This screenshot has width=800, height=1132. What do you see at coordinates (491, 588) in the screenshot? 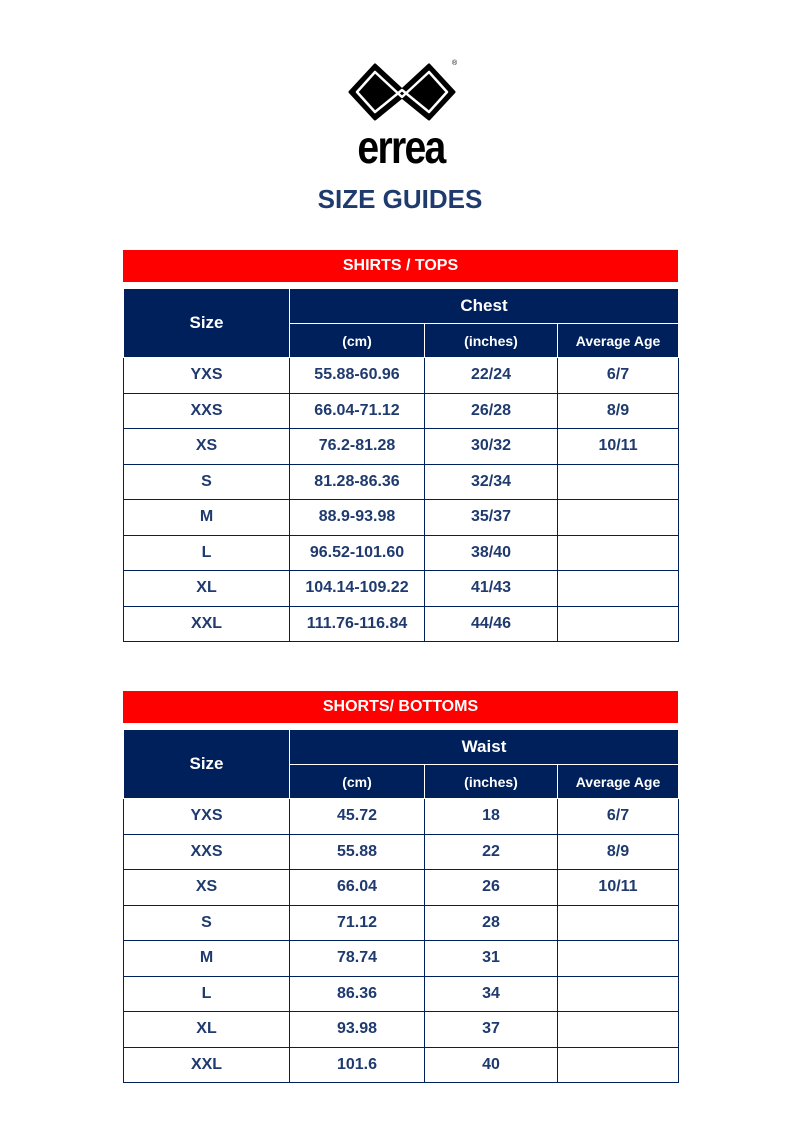
I see `table-cell: 41/43` at bounding box center [491, 588].